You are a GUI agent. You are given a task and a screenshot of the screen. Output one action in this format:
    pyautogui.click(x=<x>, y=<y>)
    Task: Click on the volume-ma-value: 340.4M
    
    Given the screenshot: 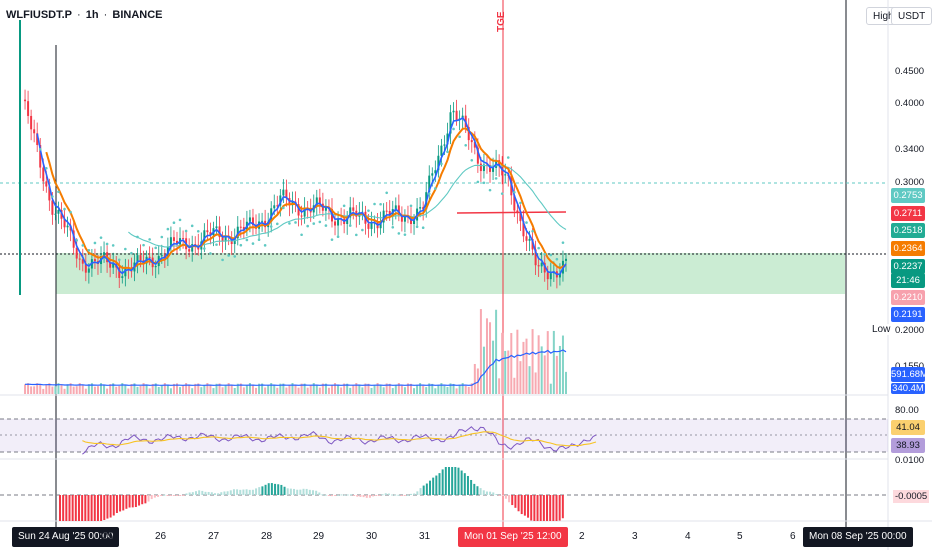 What is the action you would take?
    pyautogui.click(x=908, y=388)
    